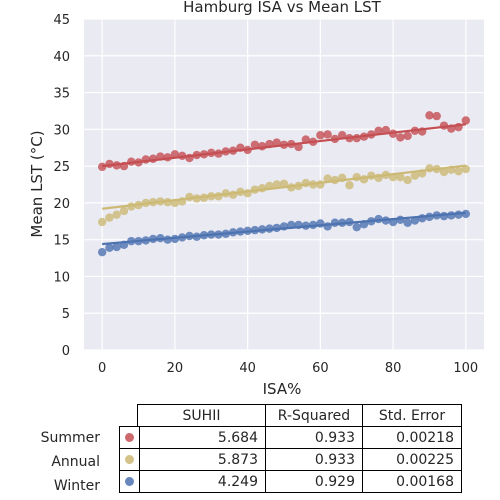 Image resolution: width=500 pixels, height=500 pixels. I want to click on stats-table: SUHII R-Squared Std. Error, so click(299, 415).